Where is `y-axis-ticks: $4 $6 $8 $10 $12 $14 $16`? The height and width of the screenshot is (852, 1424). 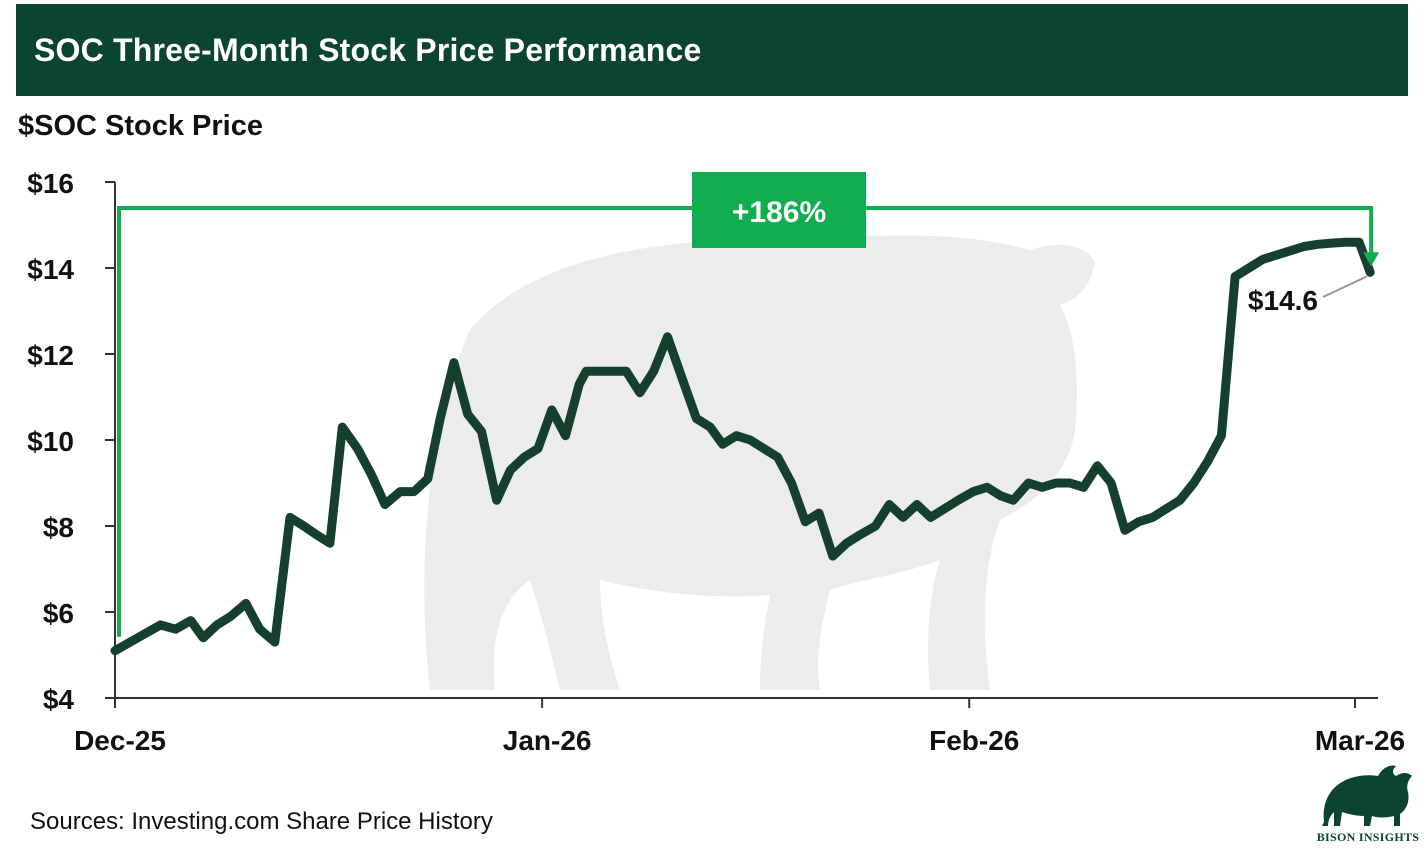
y-axis-ticks: $4 $6 $8 $10 $12 $14 $16 is located at coordinates (71, 441).